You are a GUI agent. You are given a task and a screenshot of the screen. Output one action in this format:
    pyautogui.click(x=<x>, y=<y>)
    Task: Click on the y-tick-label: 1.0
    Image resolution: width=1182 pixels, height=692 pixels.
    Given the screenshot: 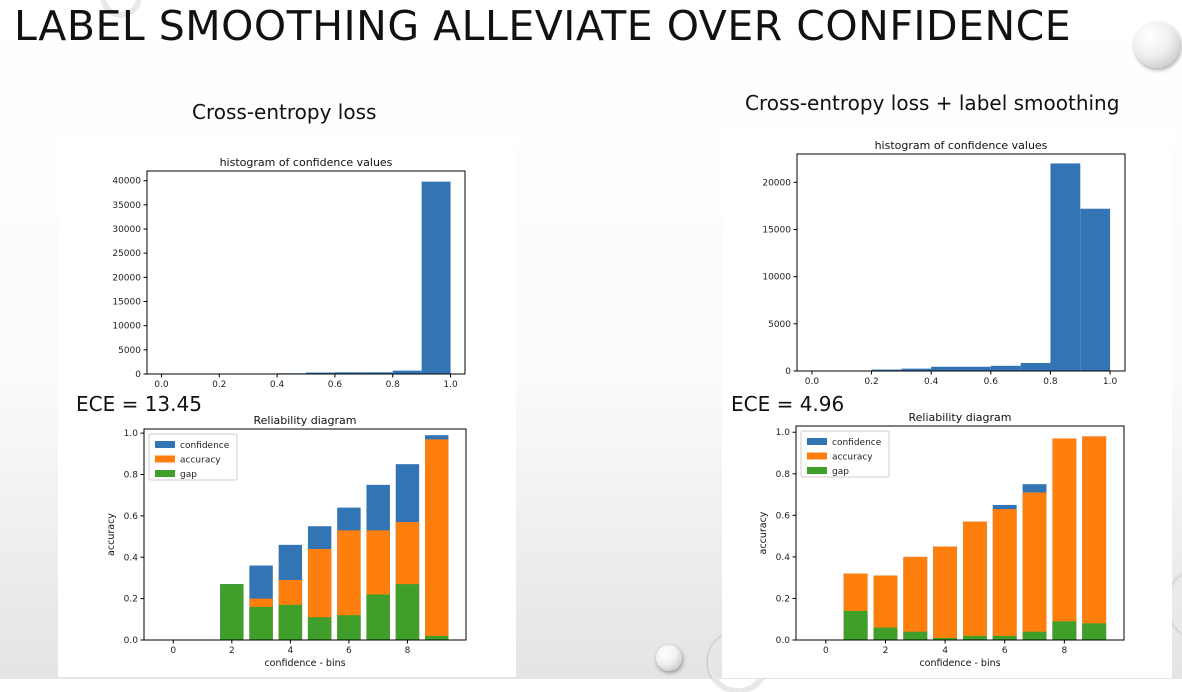 What is the action you would take?
    pyautogui.click(x=783, y=433)
    